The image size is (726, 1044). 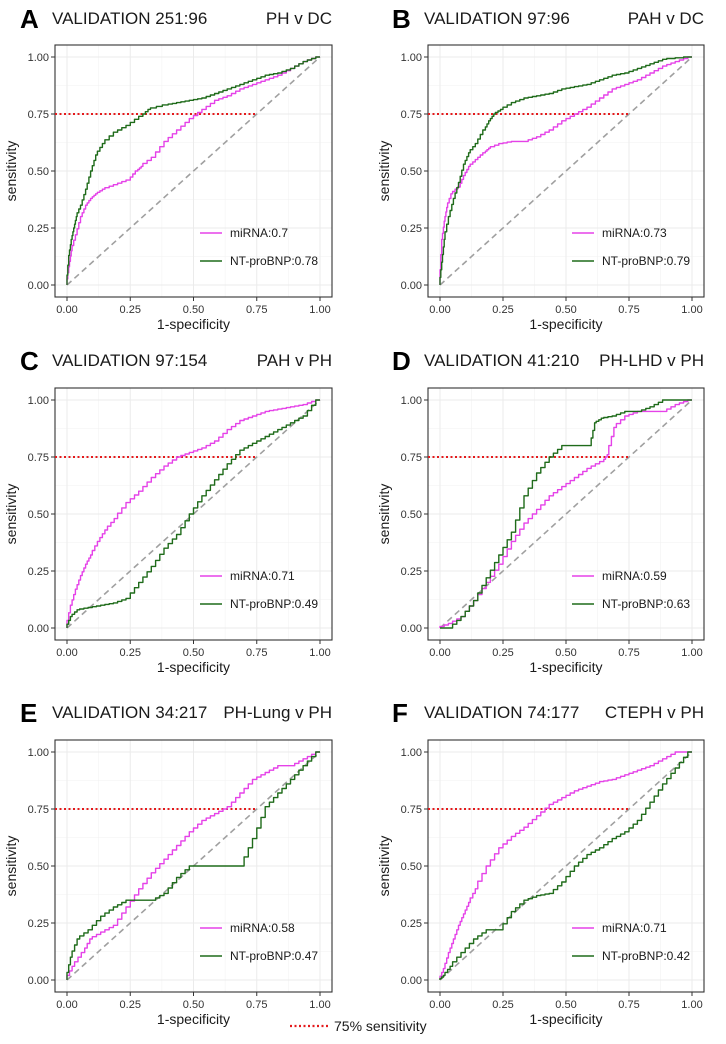 I want to click on legend-ntprobnp-label: NT-proBNP:0.63, so click(x=646, y=604).